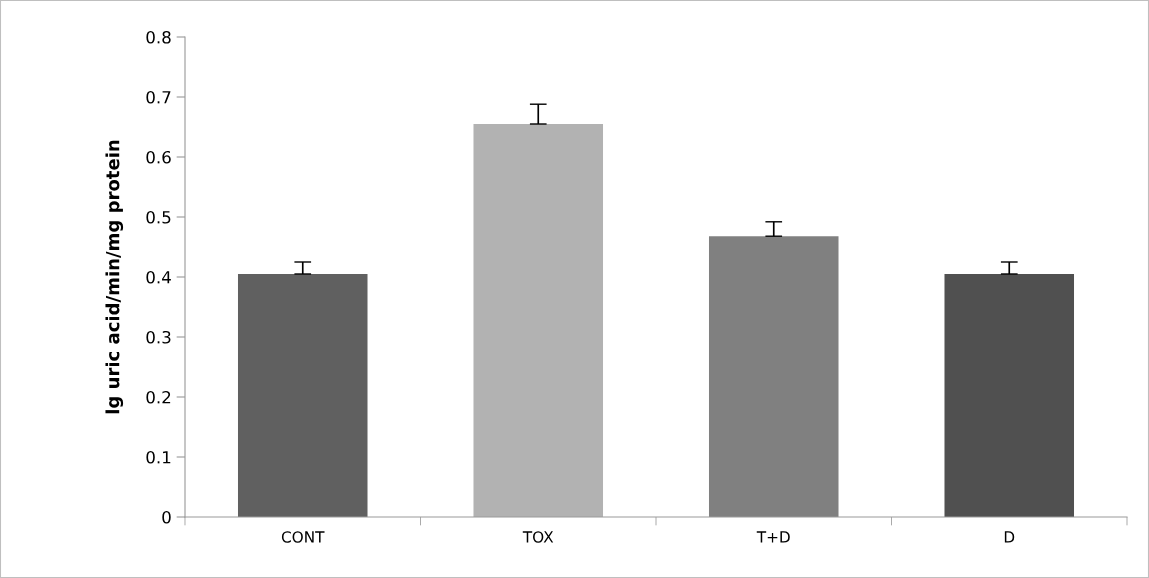 The image size is (1149, 578). I want to click on y-tick-label: 0.1, so click(158, 457).